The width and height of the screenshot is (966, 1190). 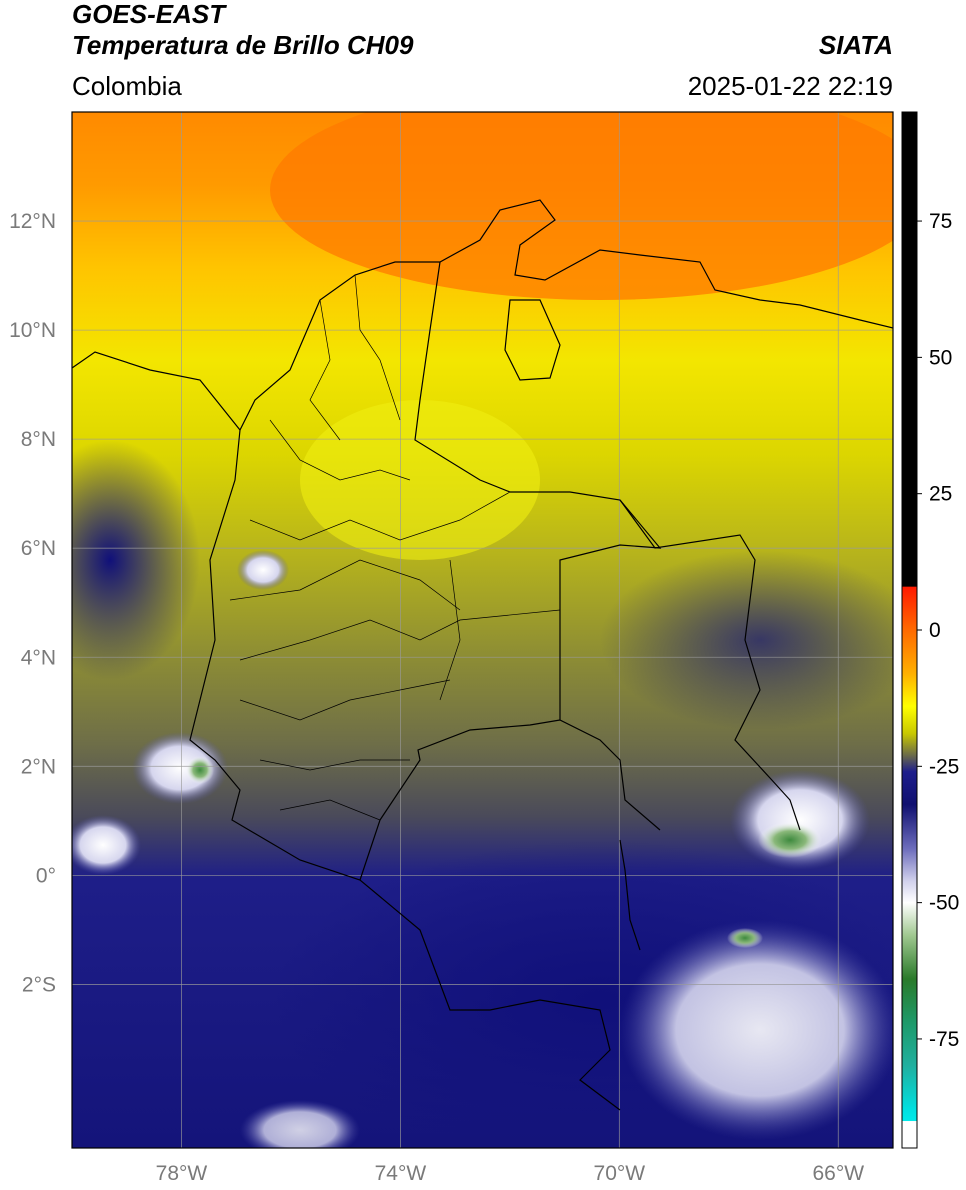 What do you see at coordinates (46, 875) in the screenshot?
I see `lat-tick-label: 0°` at bounding box center [46, 875].